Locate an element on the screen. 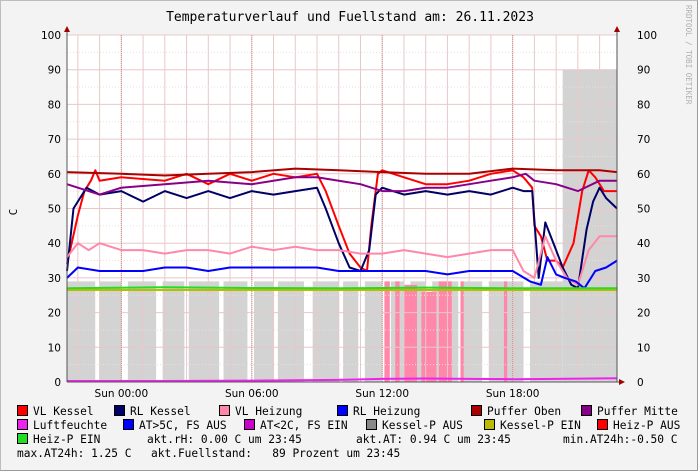 The image size is (698, 471). legend-item: VL Heizung is located at coordinates (260, 412).